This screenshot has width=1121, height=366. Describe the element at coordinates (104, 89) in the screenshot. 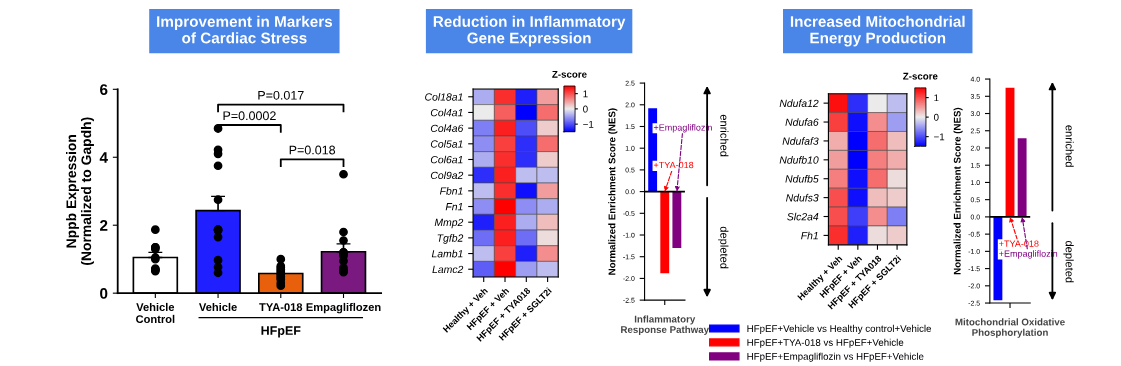

I see `y-tick-label: 6` at that location.